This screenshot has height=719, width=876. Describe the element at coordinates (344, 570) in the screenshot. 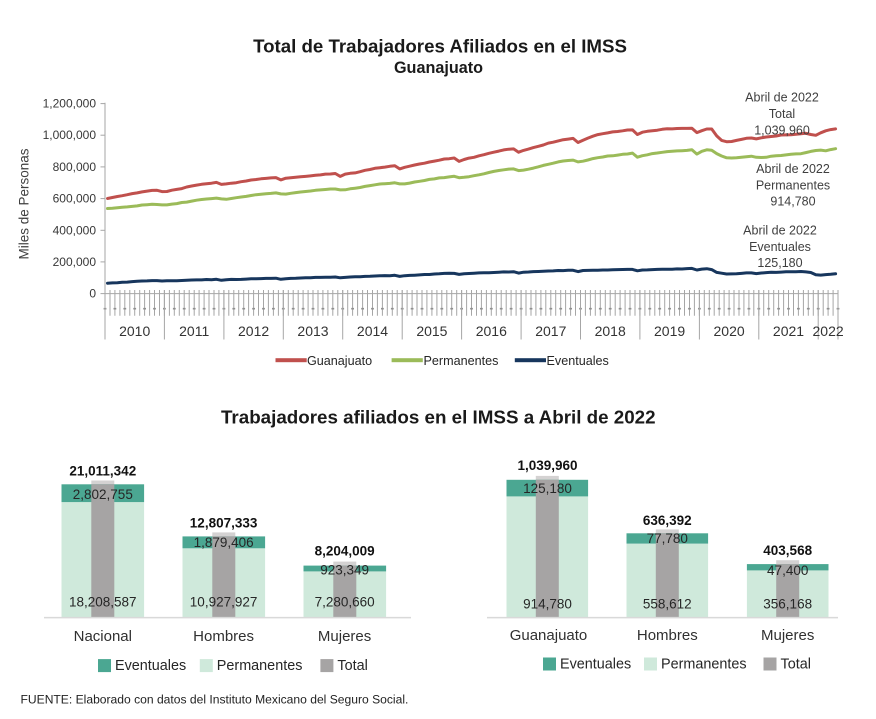

I see `svg-text: 923,349` at that location.